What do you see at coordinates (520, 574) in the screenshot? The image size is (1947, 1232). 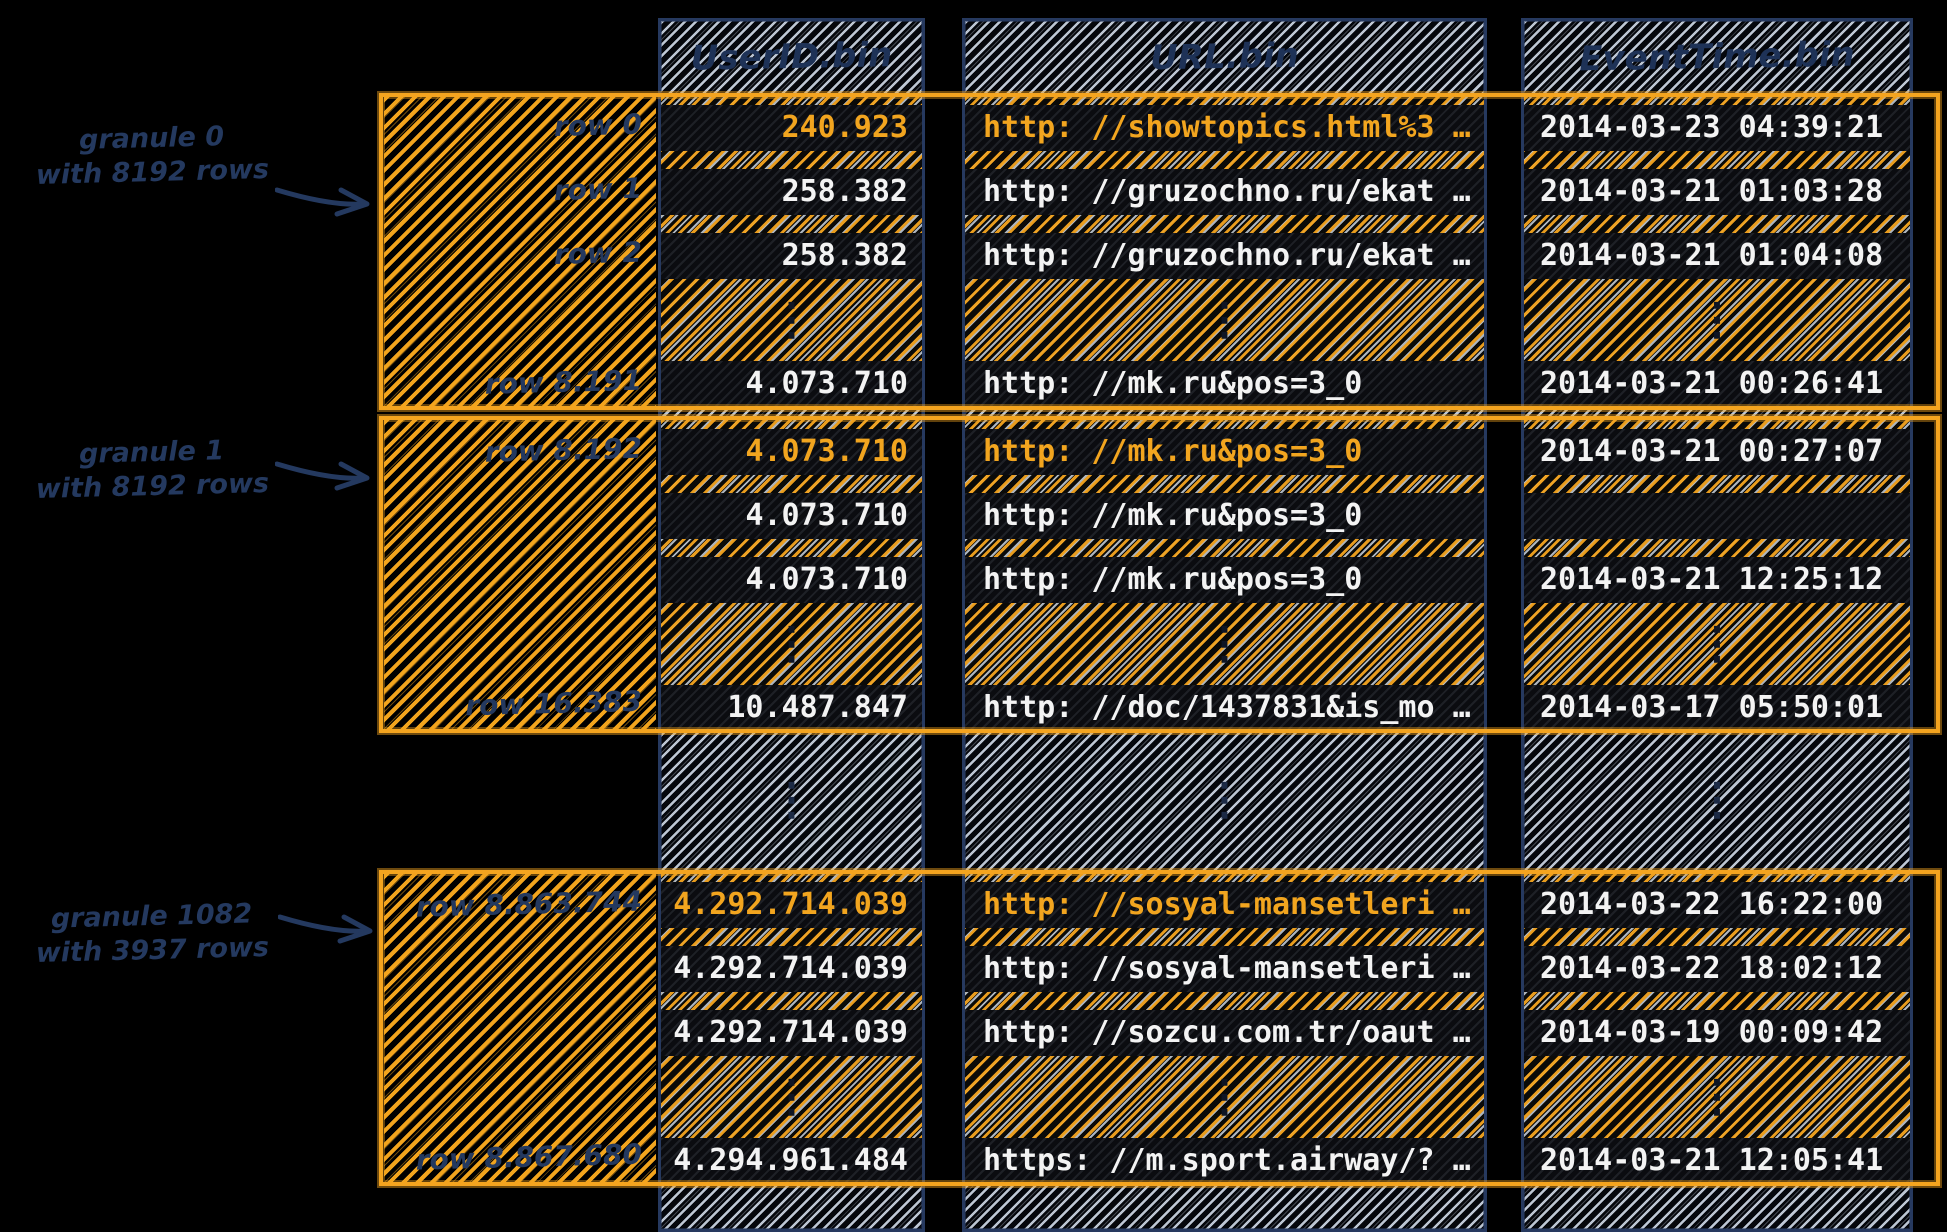 I see `granule-1-left-hatch` at bounding box center [520, 574].